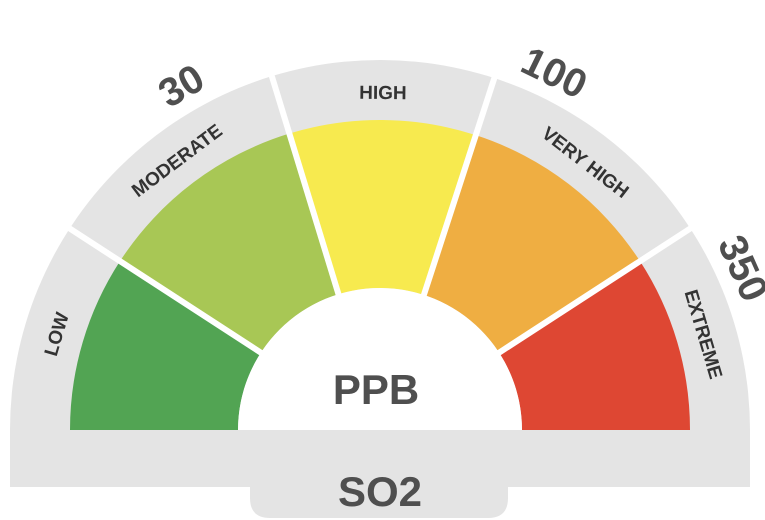  I want to click on band-very-high, so click(531, 244).